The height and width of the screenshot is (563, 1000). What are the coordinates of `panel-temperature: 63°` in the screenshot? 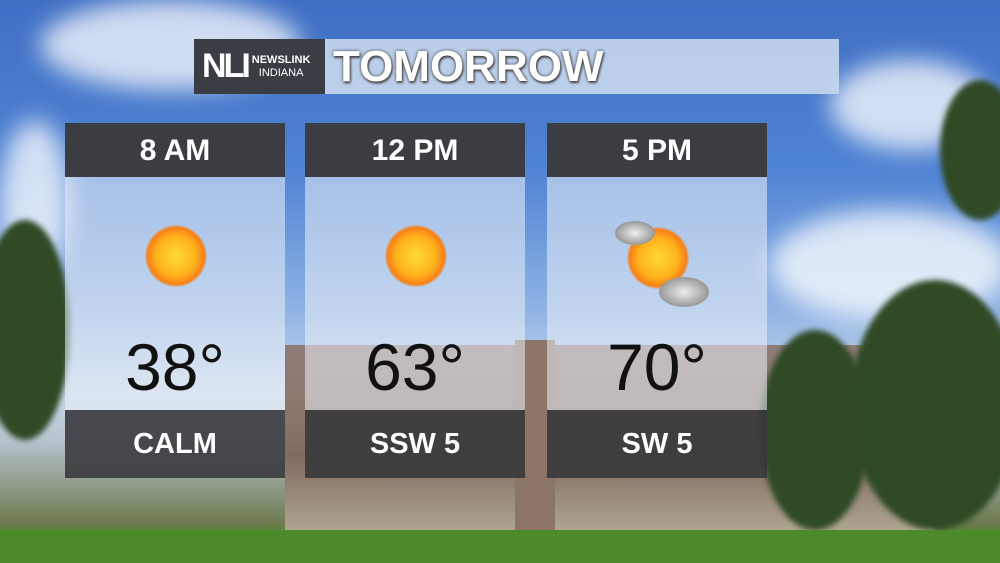 It's located at (415, 367).